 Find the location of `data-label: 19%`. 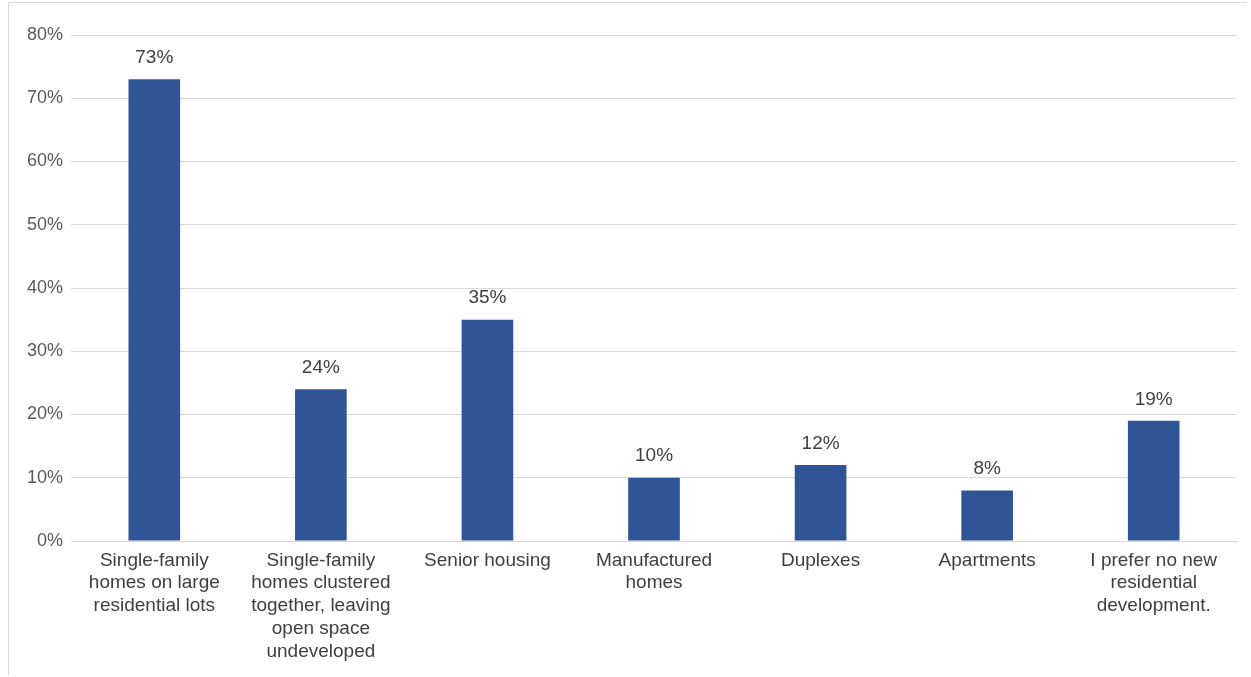

data-label: 19% is located at coordinates (1153, 398).